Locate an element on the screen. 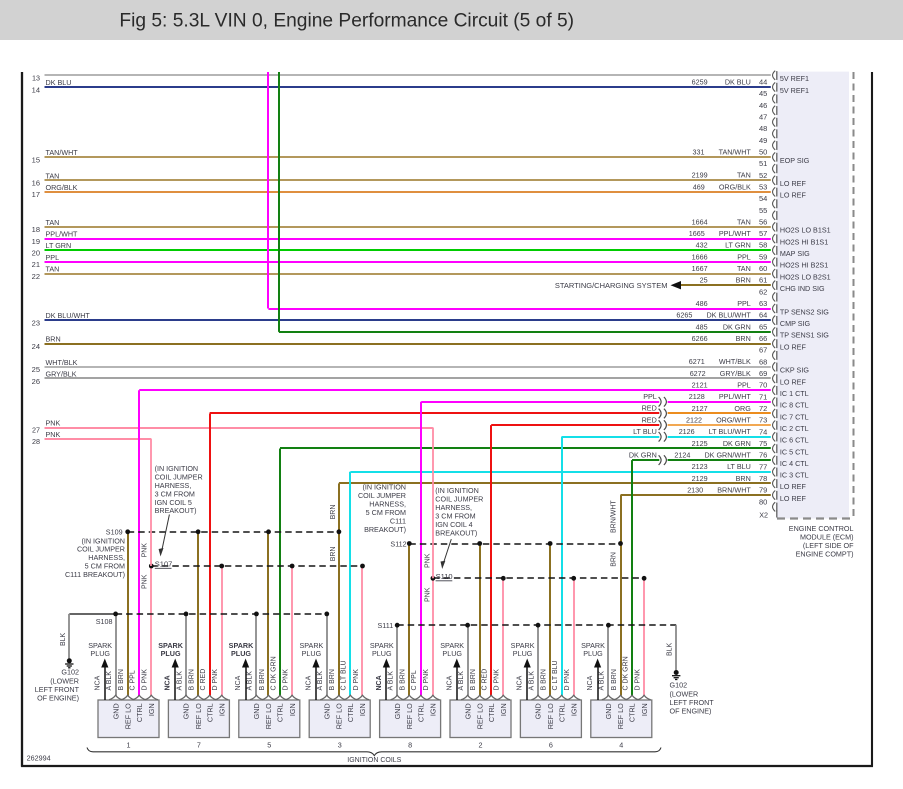  svg-text: 2121 is located at coordinates (700, 385).